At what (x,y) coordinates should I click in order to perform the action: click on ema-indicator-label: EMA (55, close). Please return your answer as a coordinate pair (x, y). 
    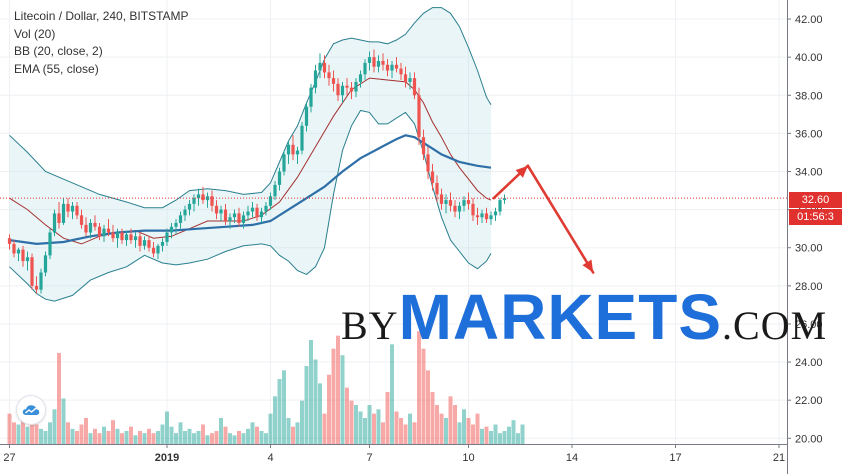
    Looking at the image, I should click on (56, 68).